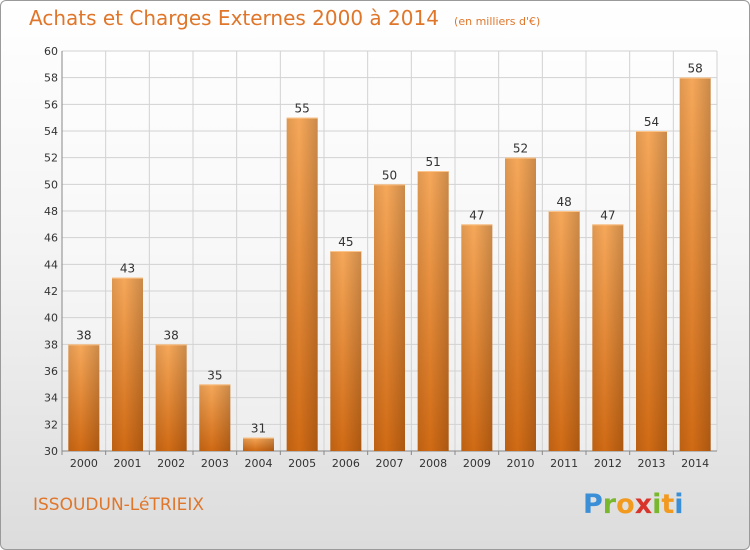  I want to click on x-tick-label: 2004, so click(259, 463).